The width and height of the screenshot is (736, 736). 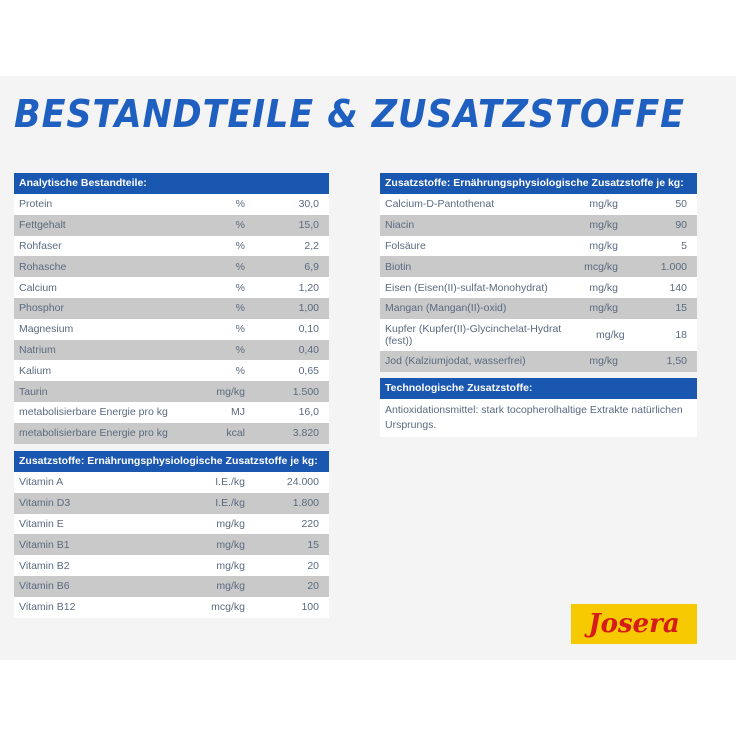 I want to click on table-row: Vitamin D3 I.E./kg 1.800, so click(x=171, y=503).